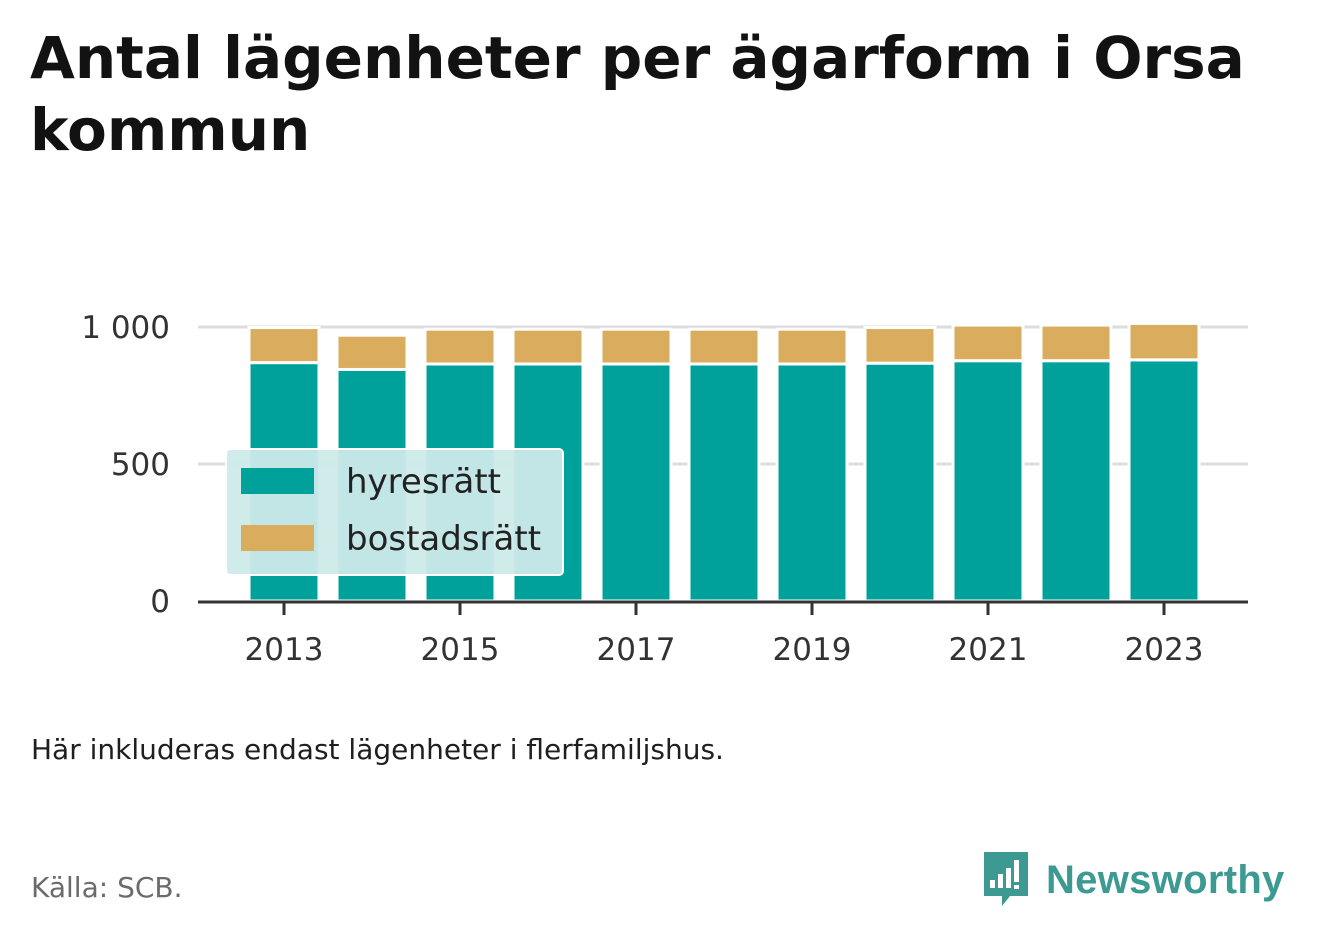 The width and height of the screenshot is (1322, 939). Describe the element at coordinates (277, 538) in the screenshot. I see `legend-item-bostadsratt-swatch` at that location.